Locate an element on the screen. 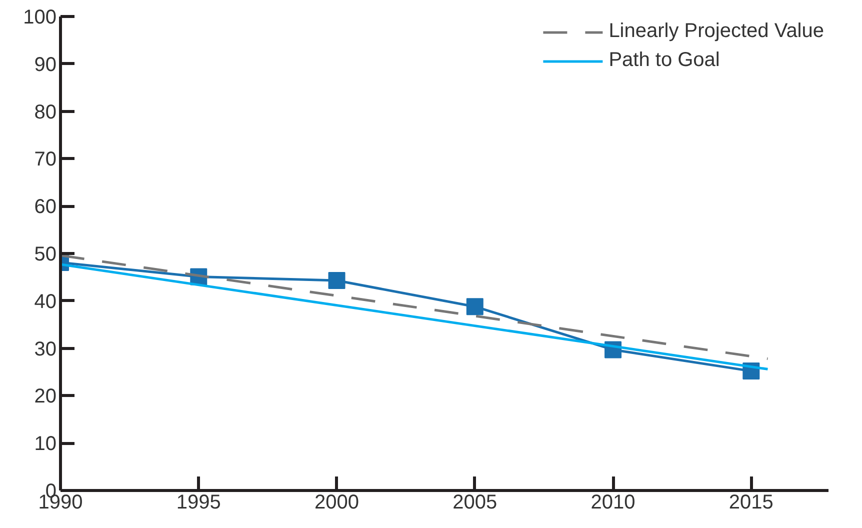 This screenshot has width=862, height=528. x-tick-label: 2005 is located at coordinates (475, 503).